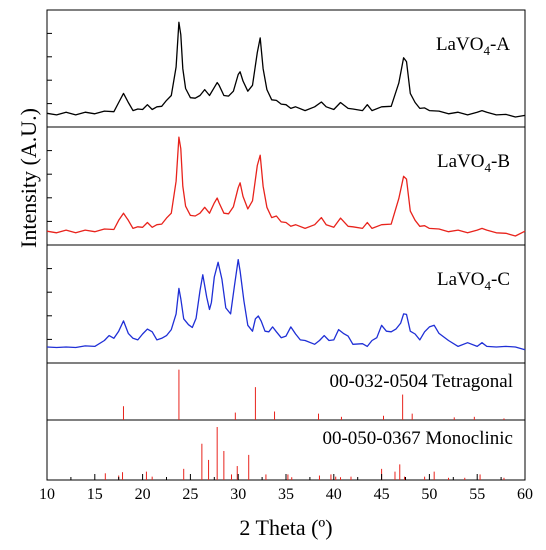 The height and width of the screenshot is (550, 546). Describe the element at coordinates (429, 494) in the screenshot. I see `x-tick-label: 50` at that location.